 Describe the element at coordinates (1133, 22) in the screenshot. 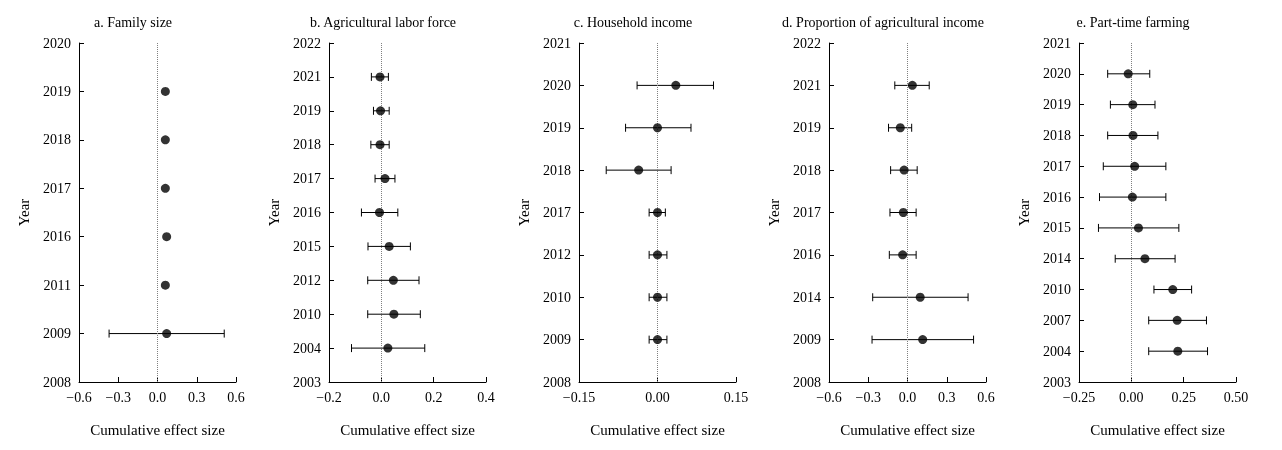

I see `chart-title: e. Part-time farming` at that location.